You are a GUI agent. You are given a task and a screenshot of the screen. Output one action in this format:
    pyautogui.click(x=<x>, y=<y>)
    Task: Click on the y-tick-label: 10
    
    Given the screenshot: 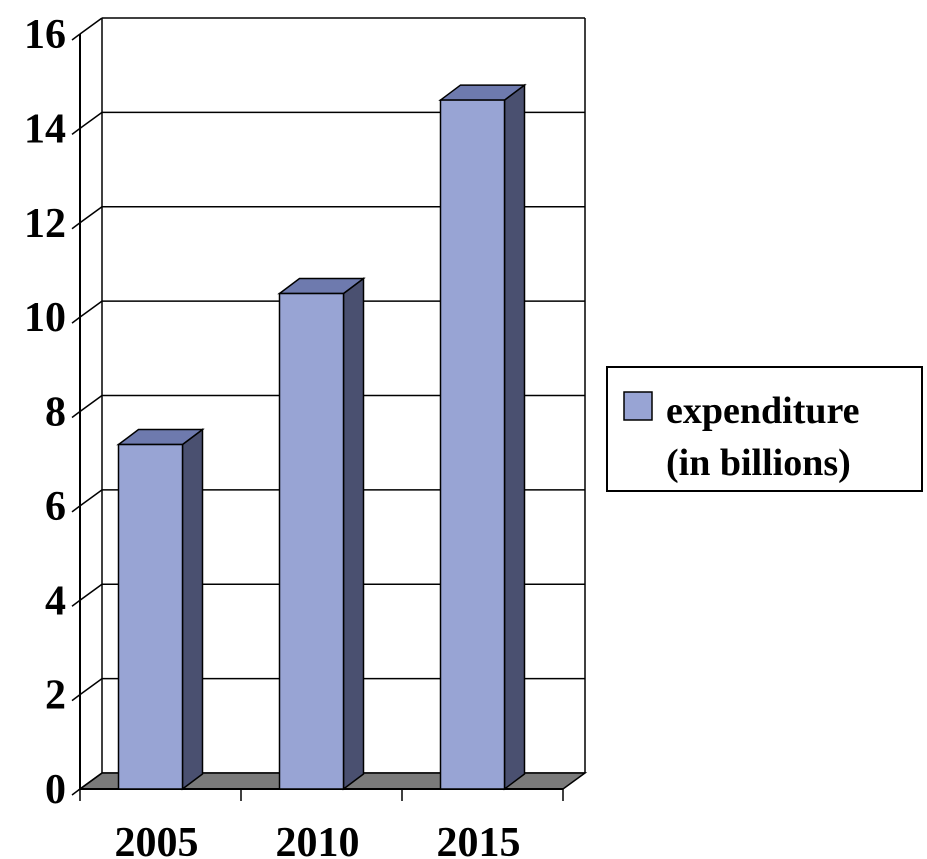 What is the action you would take?
    pyautogui.click(x=45, y=318)
    